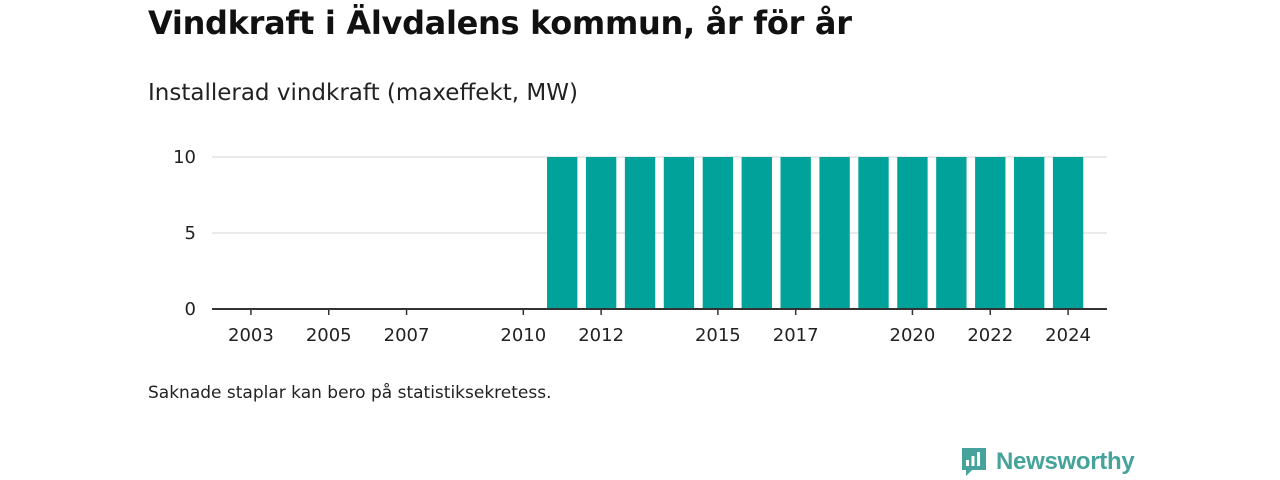 The width and height of the screenshot is (1280, 480). I want to click on bar-2018, so click(834, 233).